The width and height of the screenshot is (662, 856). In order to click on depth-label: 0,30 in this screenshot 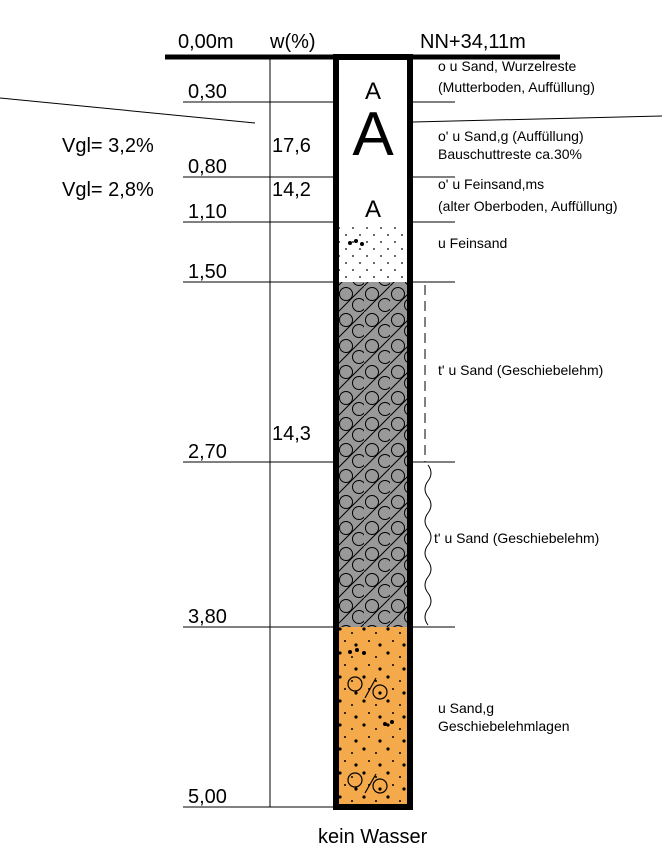, I will do `click(207, 92)`.